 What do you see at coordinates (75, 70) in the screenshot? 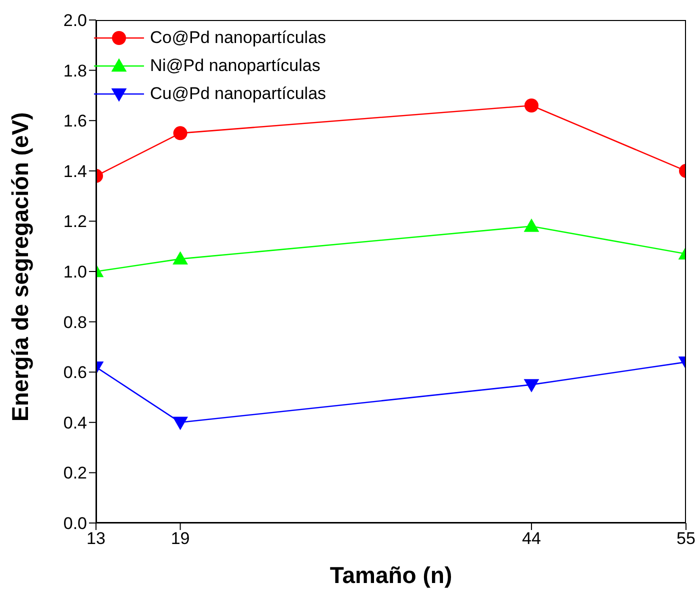
I see `y-tick-label: 1.8` at bounding box center [75, 70].